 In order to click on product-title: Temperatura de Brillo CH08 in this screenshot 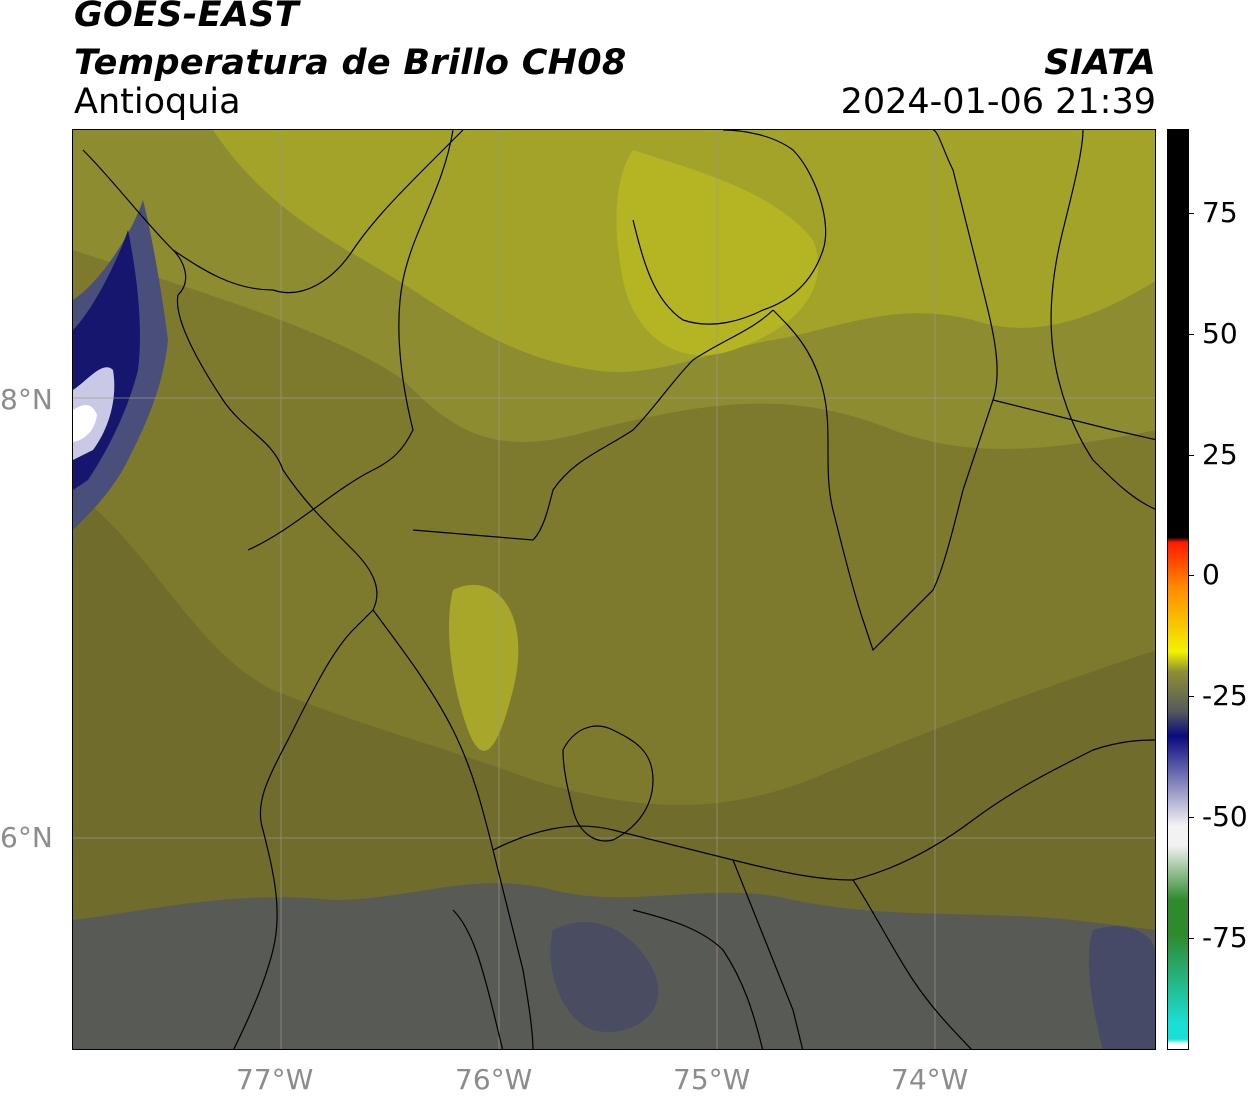, I will do `click(350, 63)`.